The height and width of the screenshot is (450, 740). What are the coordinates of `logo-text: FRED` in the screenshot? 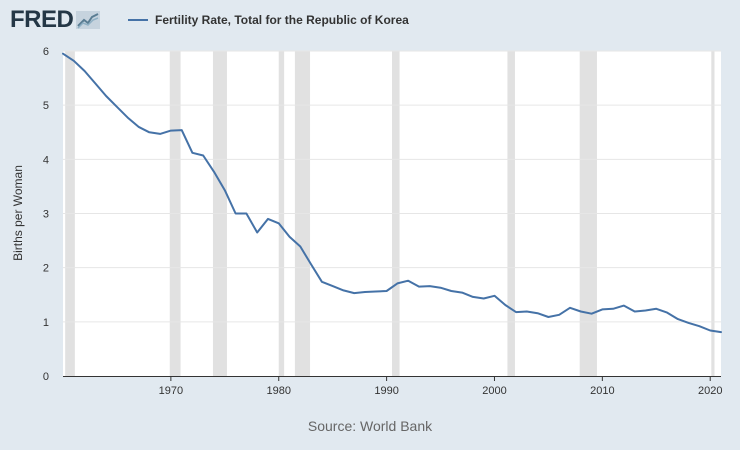 It's located at (42, 19).